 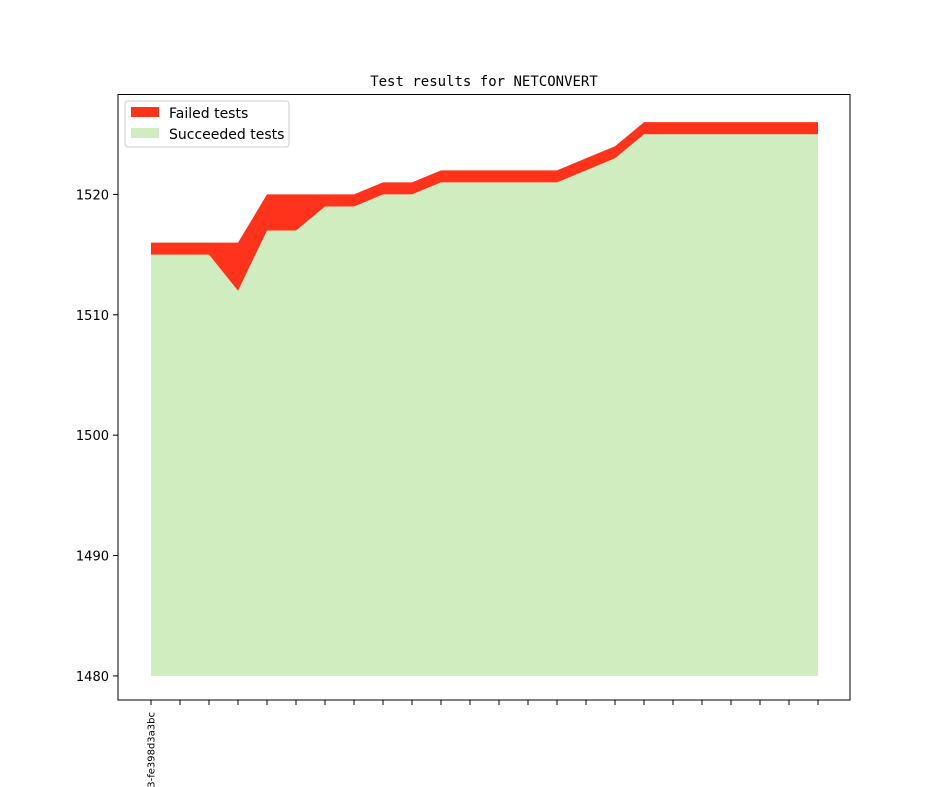 I want to click on legend-swatch-failed, so click(x=145, y=112).